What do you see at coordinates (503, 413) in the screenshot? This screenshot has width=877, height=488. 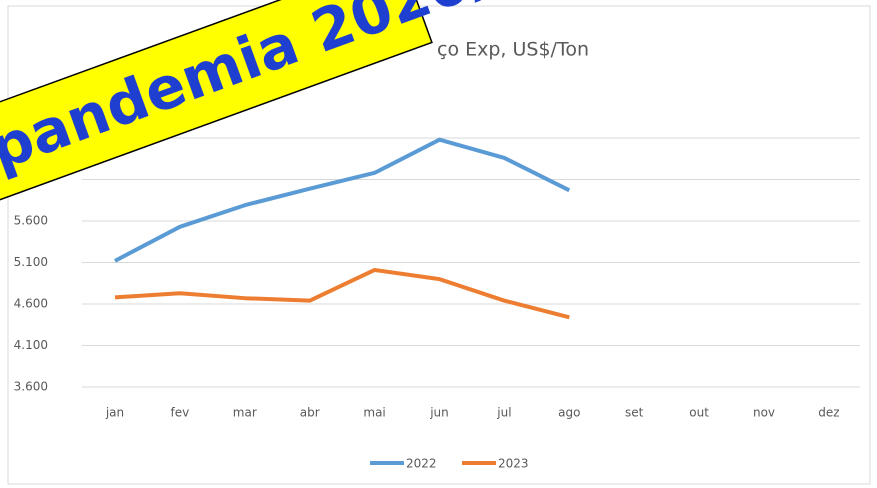 I see `x-tick-label: jul` at bounding box center [503, 413].